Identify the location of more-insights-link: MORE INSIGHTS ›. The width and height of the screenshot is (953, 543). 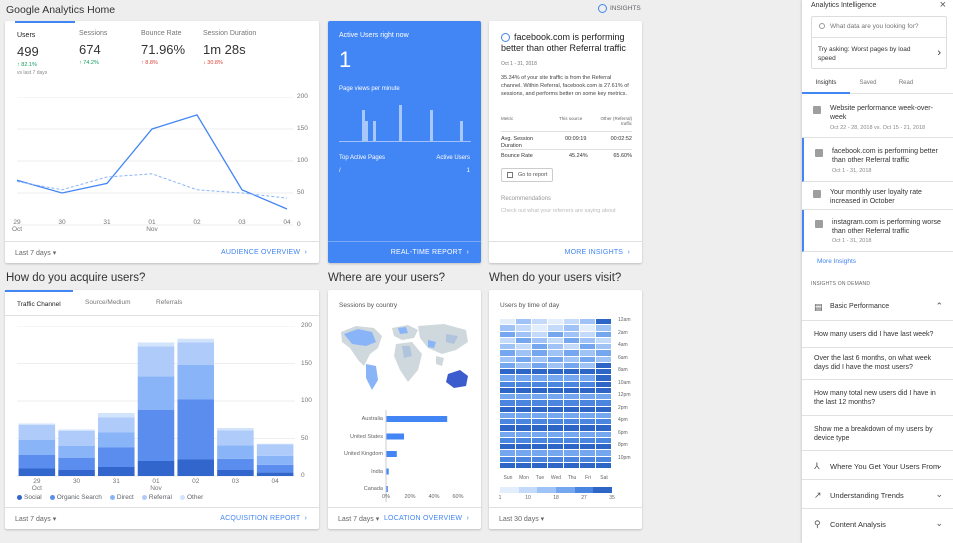
(597, 252).